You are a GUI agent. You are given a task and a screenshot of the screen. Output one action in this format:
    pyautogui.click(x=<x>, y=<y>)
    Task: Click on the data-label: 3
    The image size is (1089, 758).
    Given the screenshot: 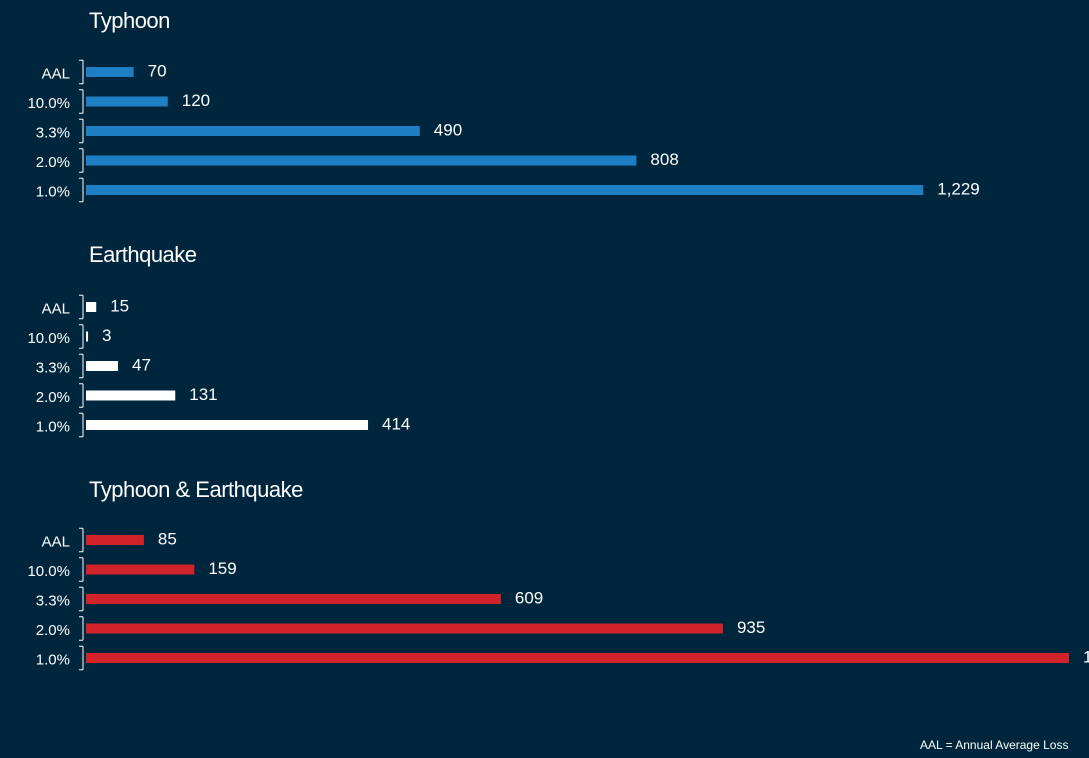 What is the action you would take?
    pyautogui.click(x=106, y=335)
    